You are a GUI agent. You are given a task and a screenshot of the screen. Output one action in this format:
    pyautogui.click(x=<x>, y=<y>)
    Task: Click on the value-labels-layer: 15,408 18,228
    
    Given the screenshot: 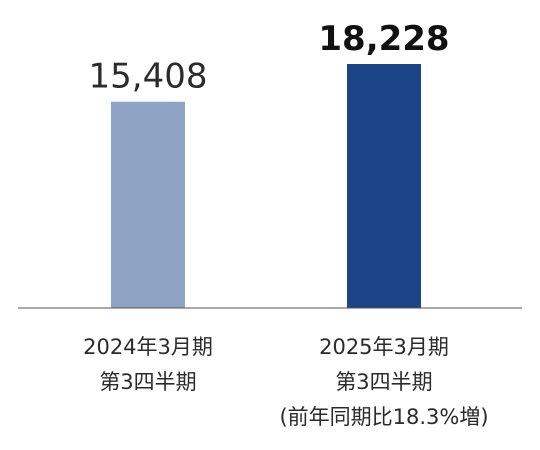 What is the action you would take?
    pyautogui.click(x=269, y=58)
    